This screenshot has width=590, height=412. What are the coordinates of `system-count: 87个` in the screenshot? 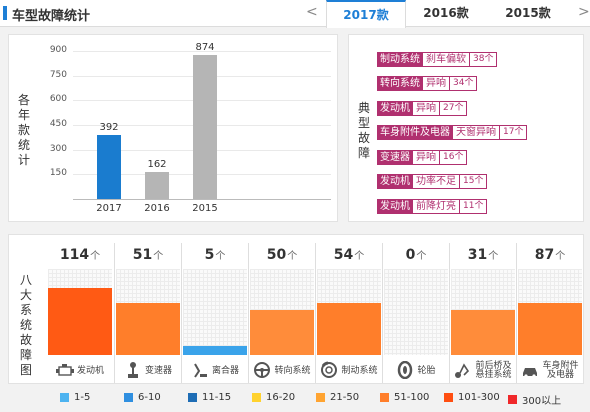 It's located at (550, 255).